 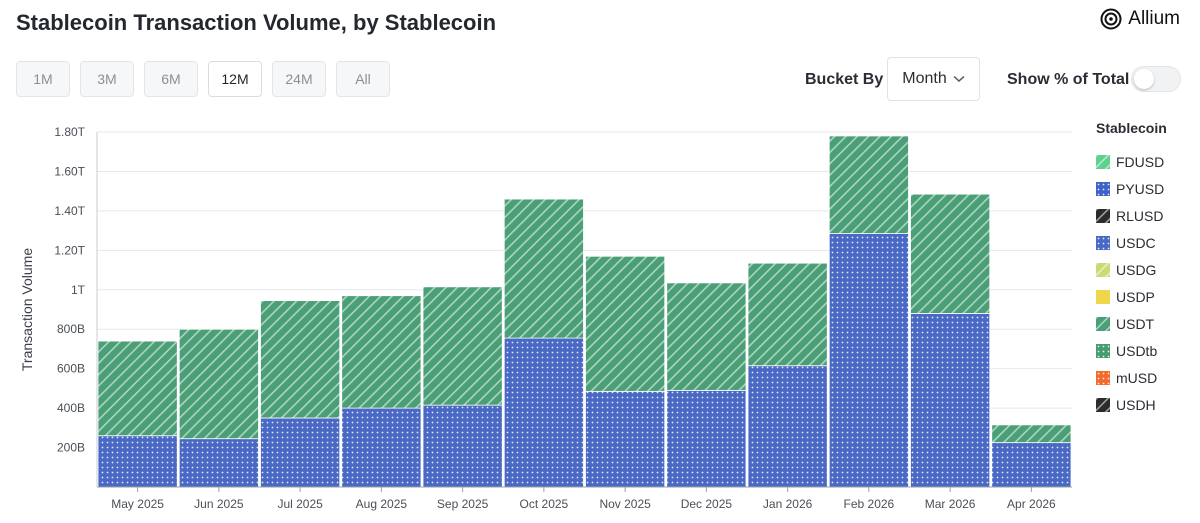 I want to click on x-tick-label: Oct 2025, so click(x=544, y=504).